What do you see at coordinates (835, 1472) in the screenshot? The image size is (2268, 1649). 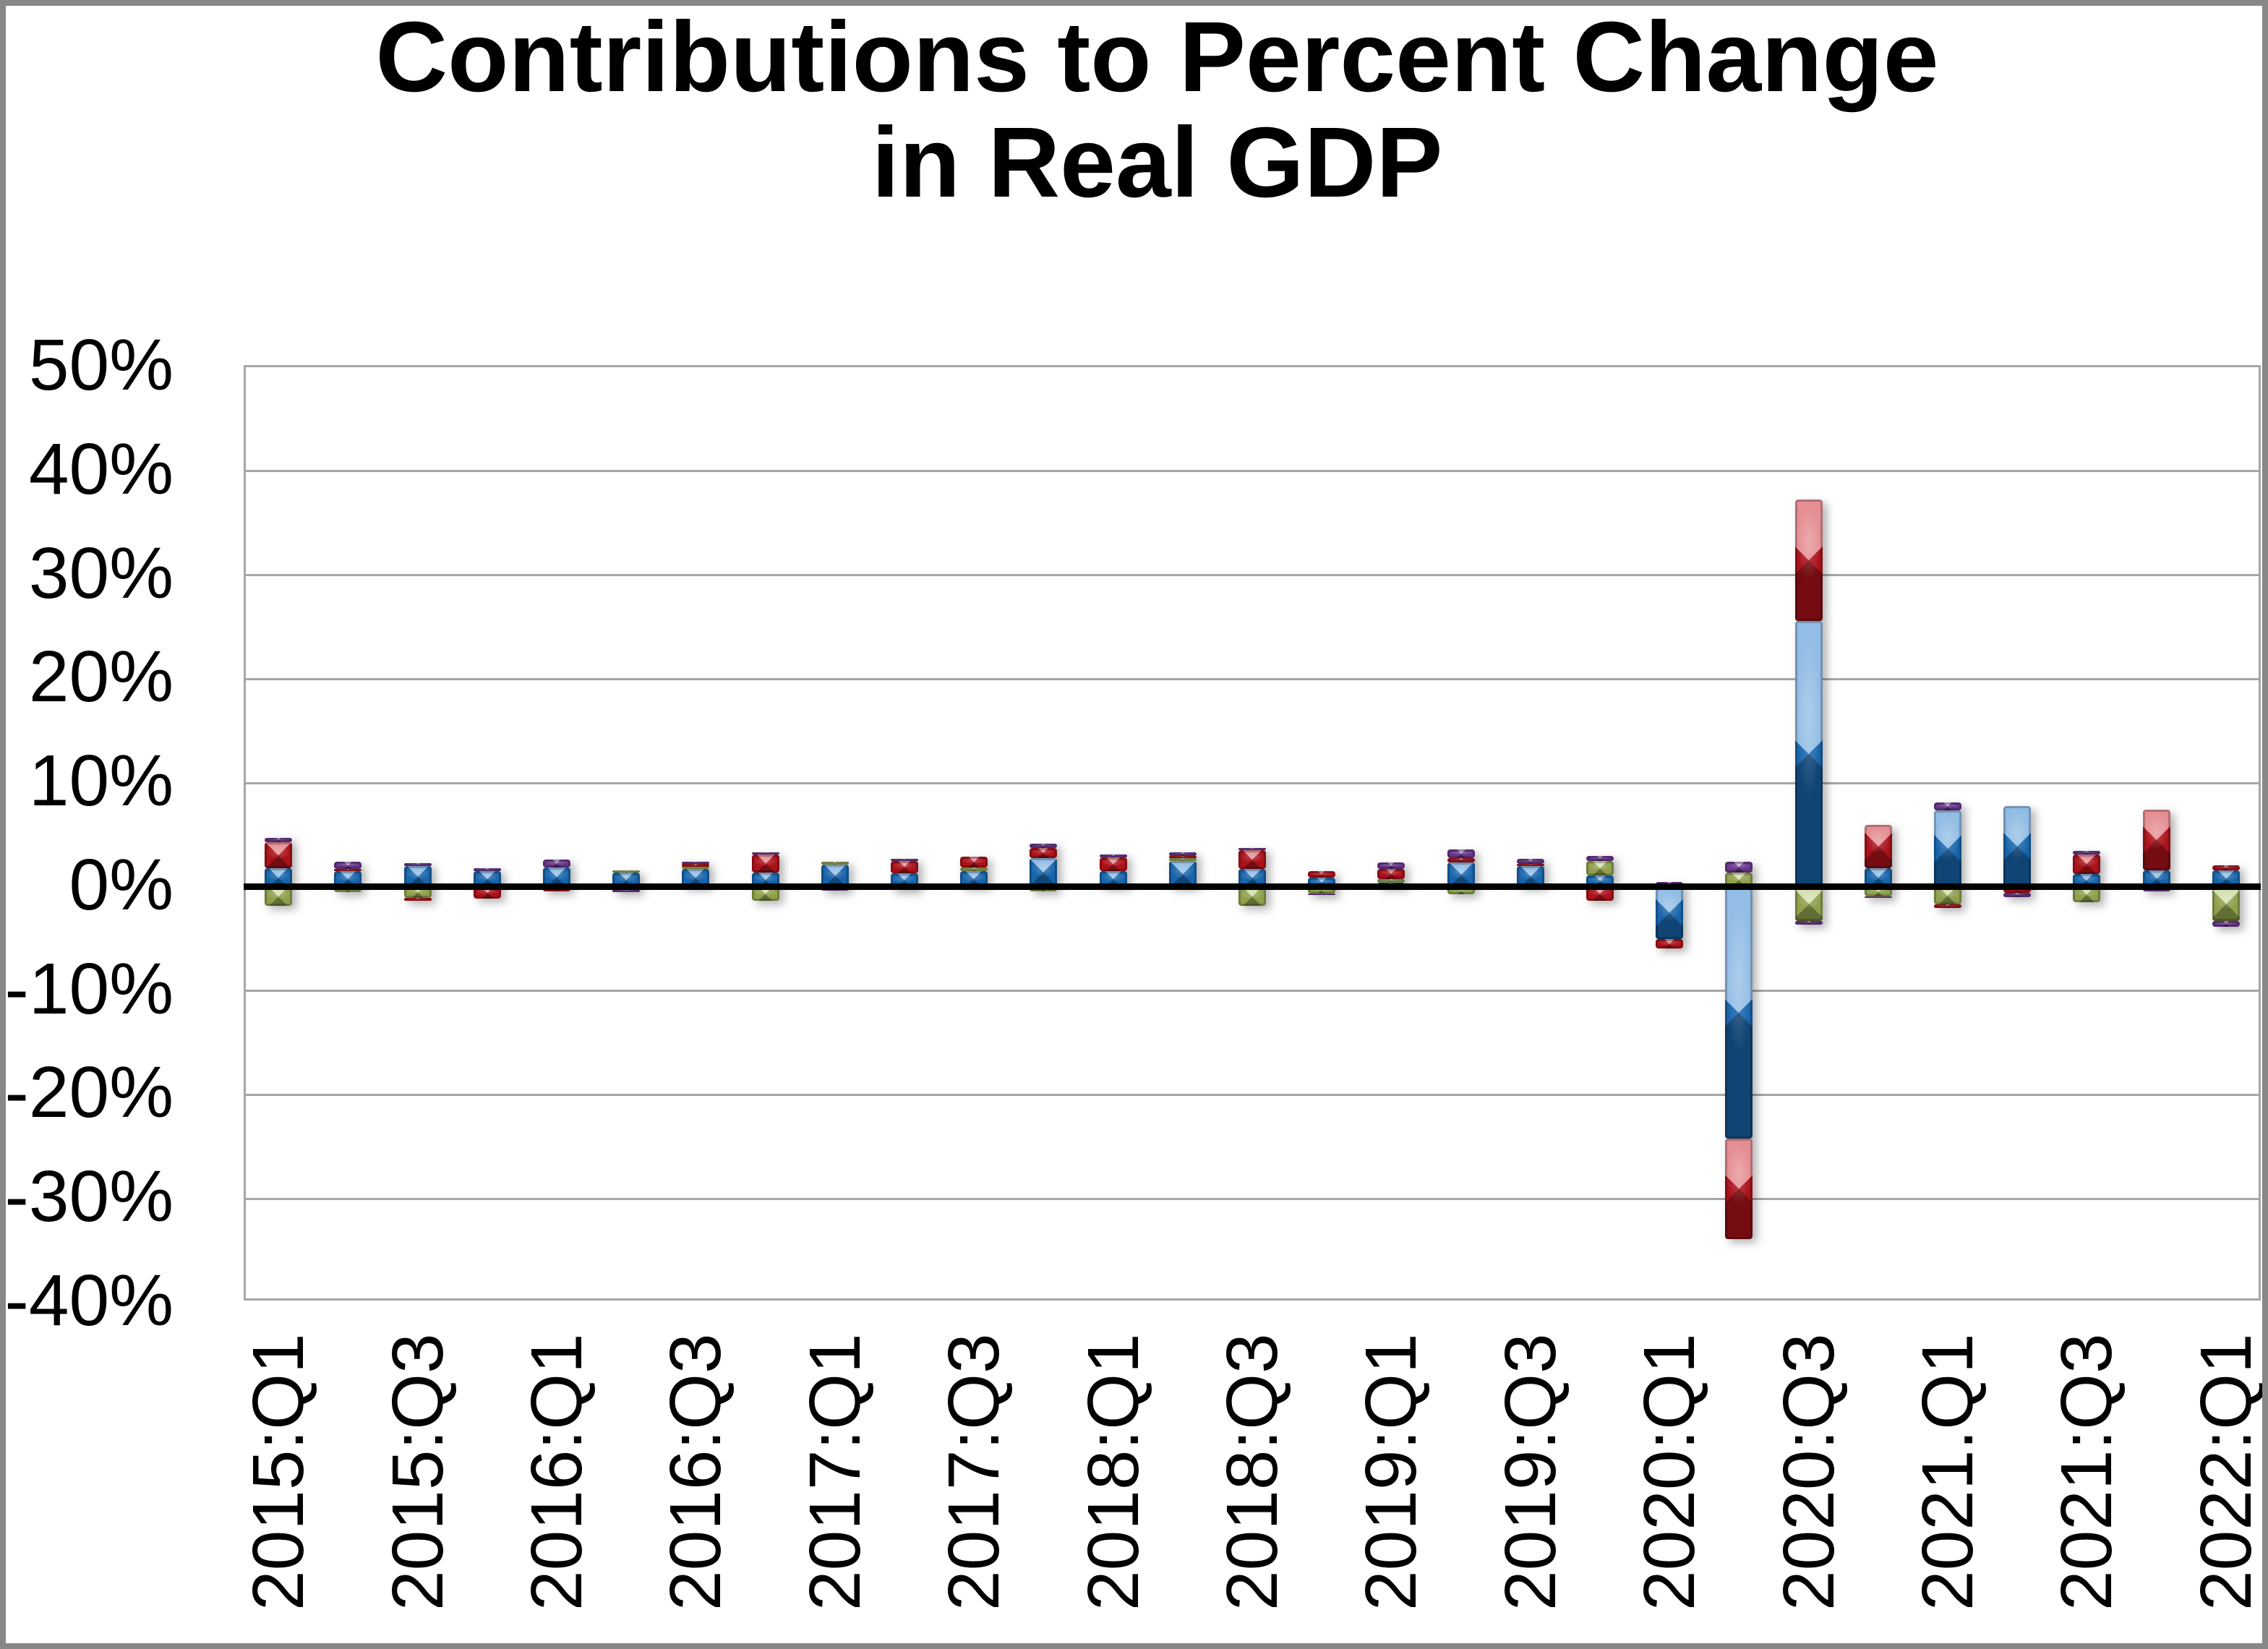 I see `x-tick-label: 2017:Q1` at bounding box center [835, 1472].